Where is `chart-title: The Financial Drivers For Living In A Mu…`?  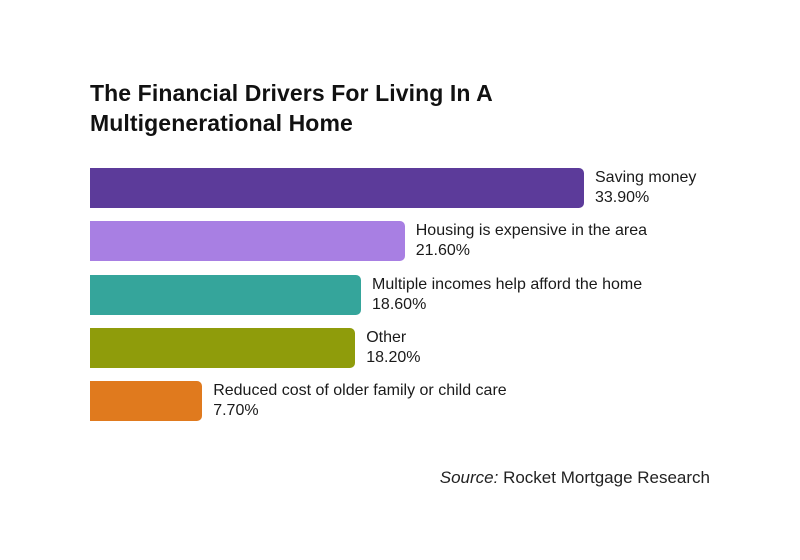 chart-title: The Financial Drivers For Living In A Mu… is located at coordinates (291, 108).